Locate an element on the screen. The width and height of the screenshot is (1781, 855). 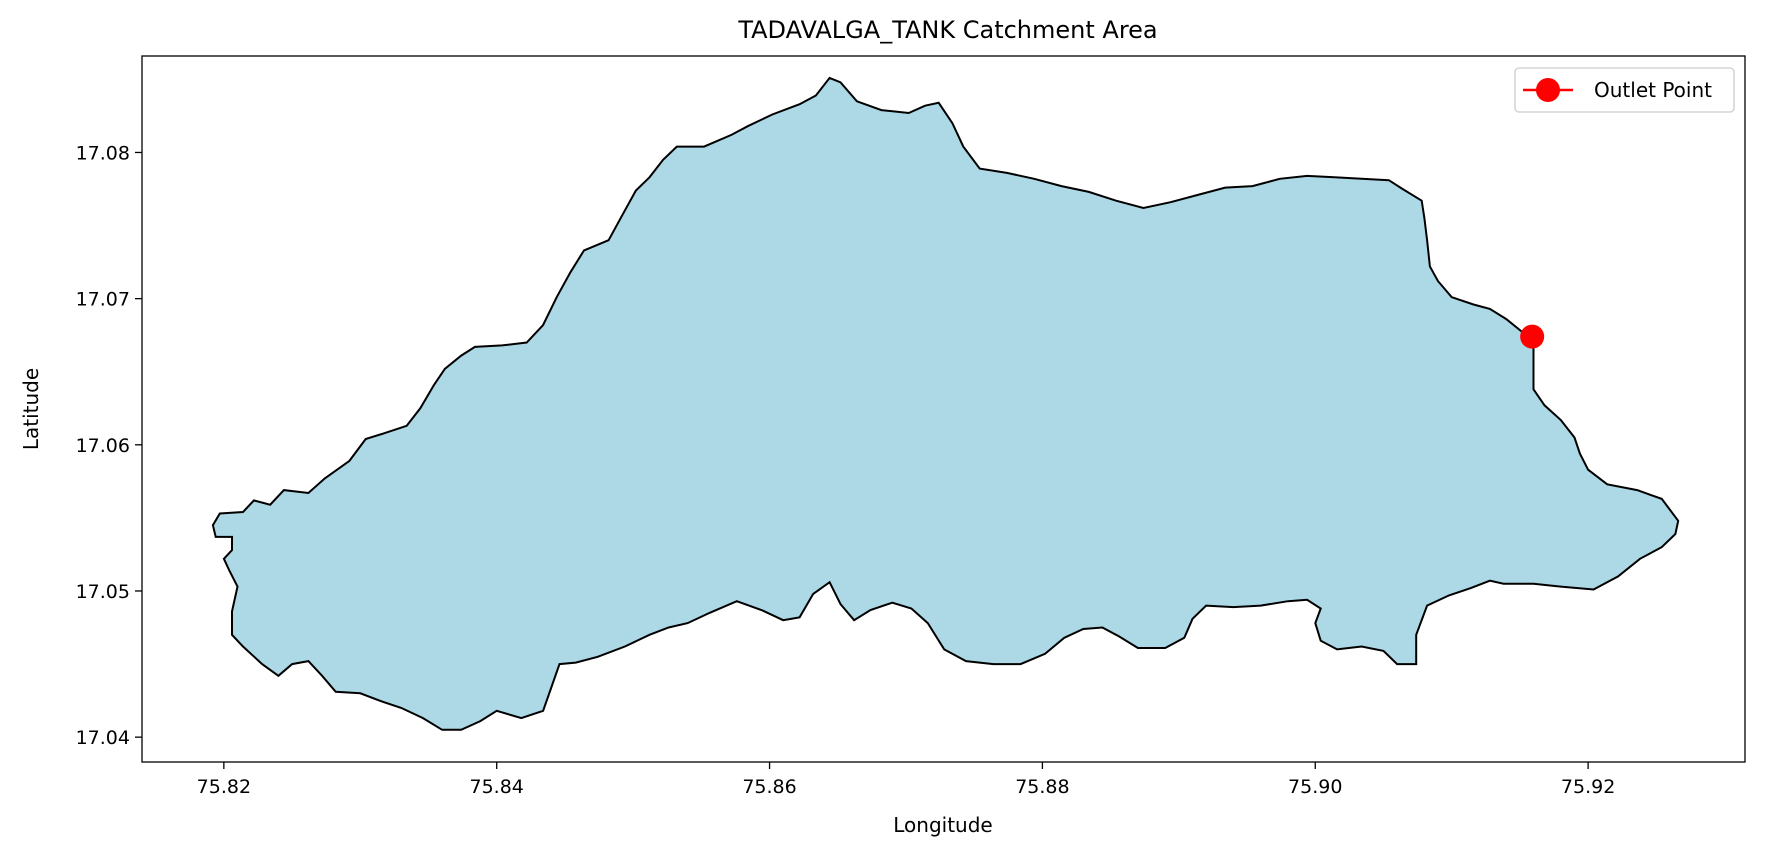
x-axis-label: Longitude is located at coordinates (942, 825).